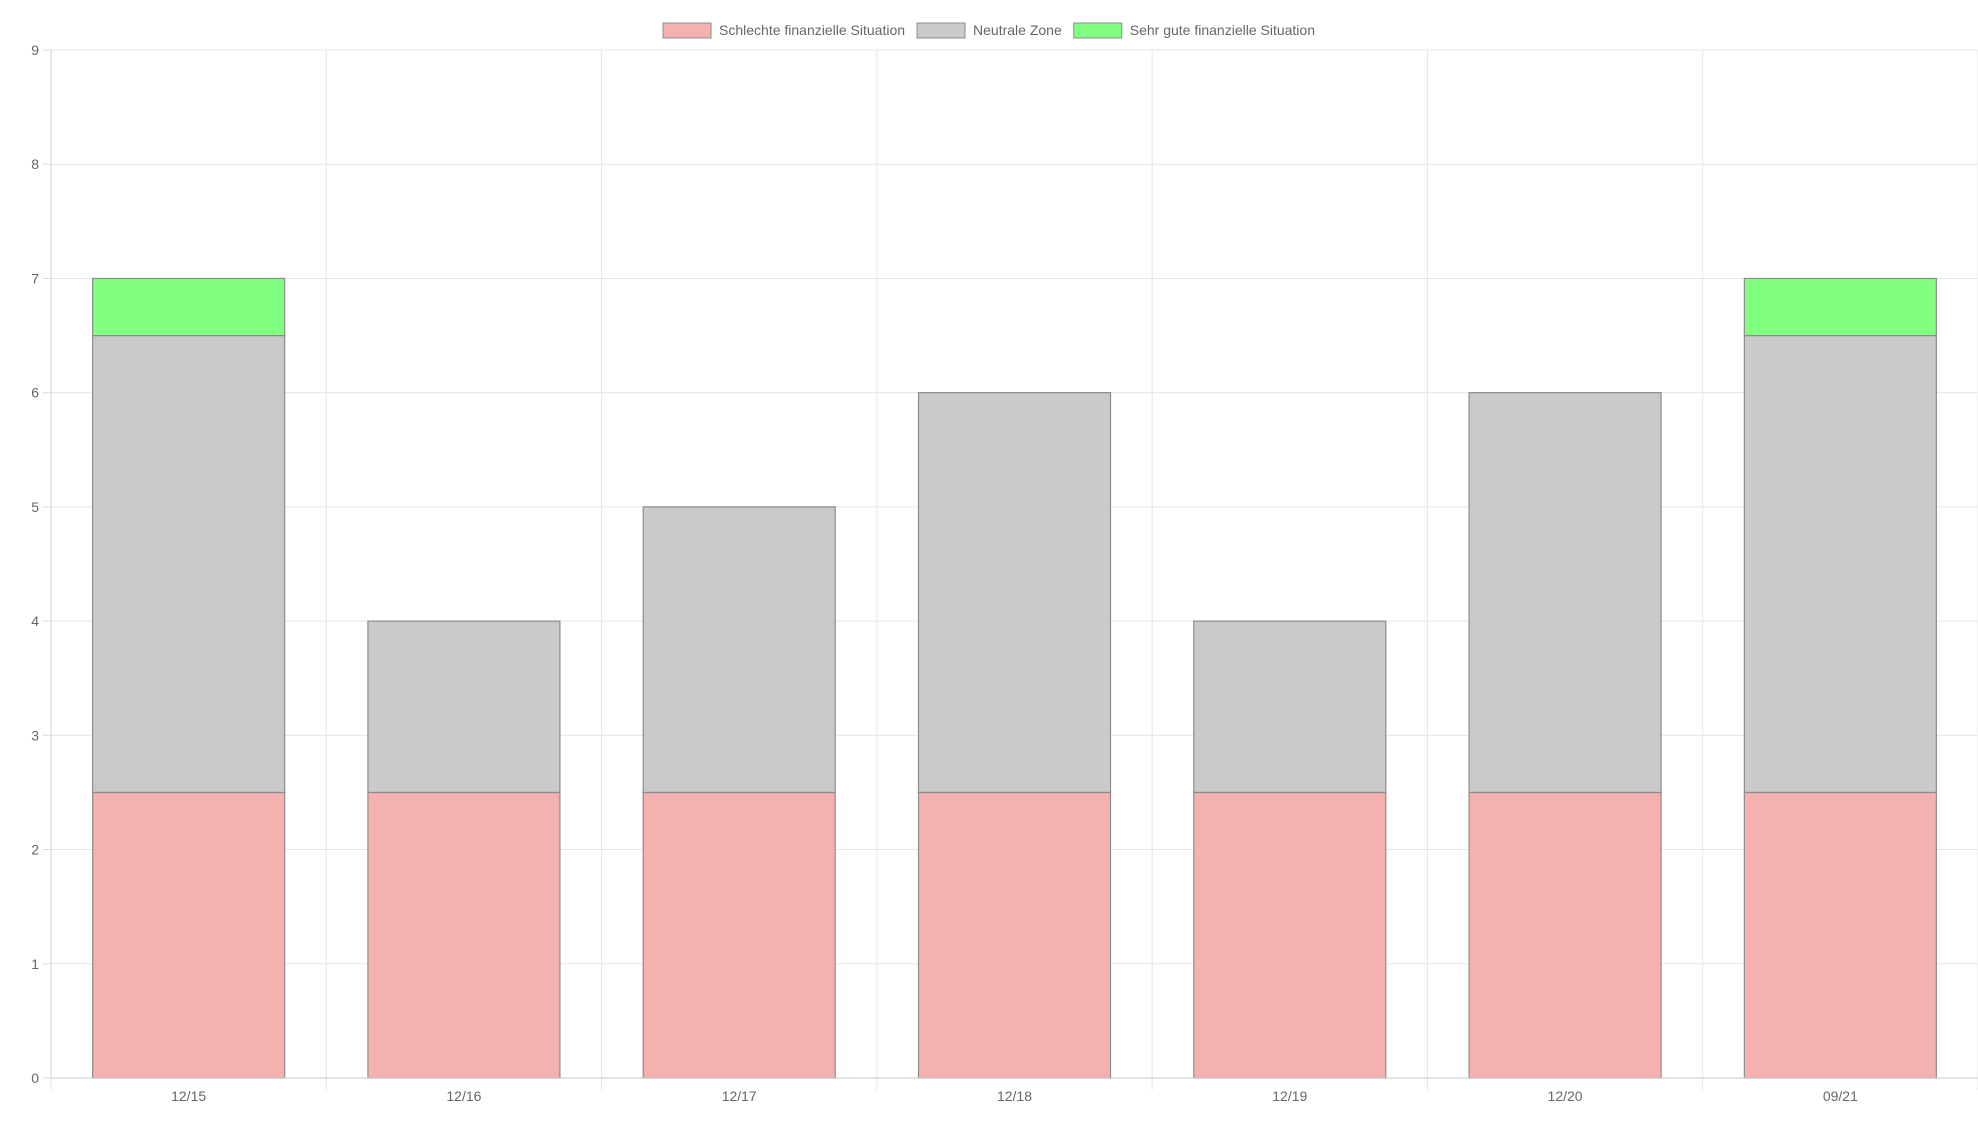 This screenshot has width=1978, height=1125. Describe the element at coordinates (35, 278) in the screenshot. I see `y-tick-label: 7` at that location.